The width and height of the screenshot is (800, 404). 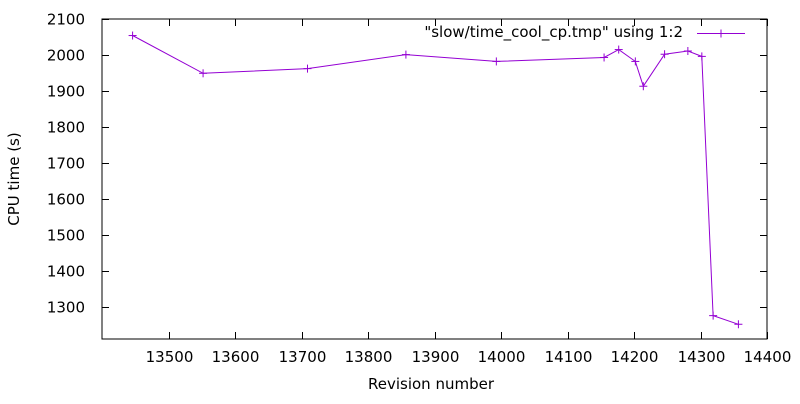 I want to click on y-tick-label: 1600, so click(x=66, y=200).